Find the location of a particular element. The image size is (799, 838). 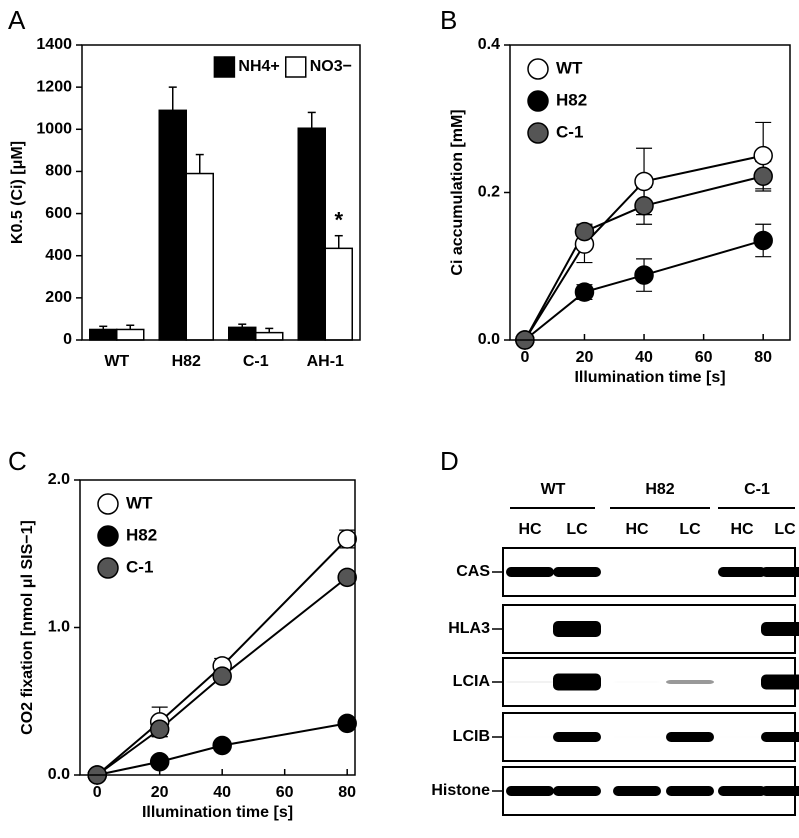

y-axis-label: K0.5 (Ci) [μM] is located at coordinates (17, 192).